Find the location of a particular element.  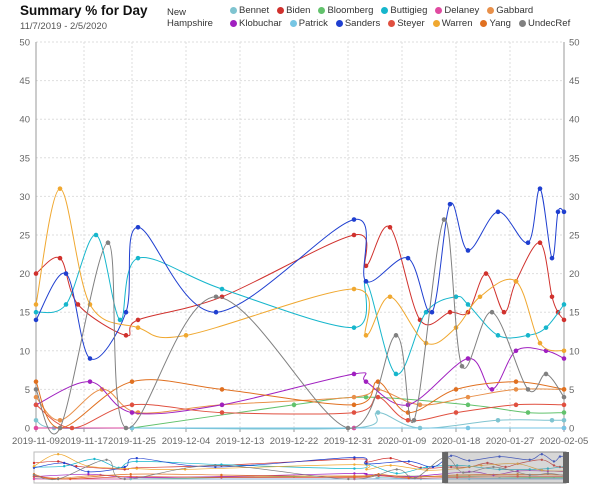

navigator-selection is located at coordinates (505, 467).